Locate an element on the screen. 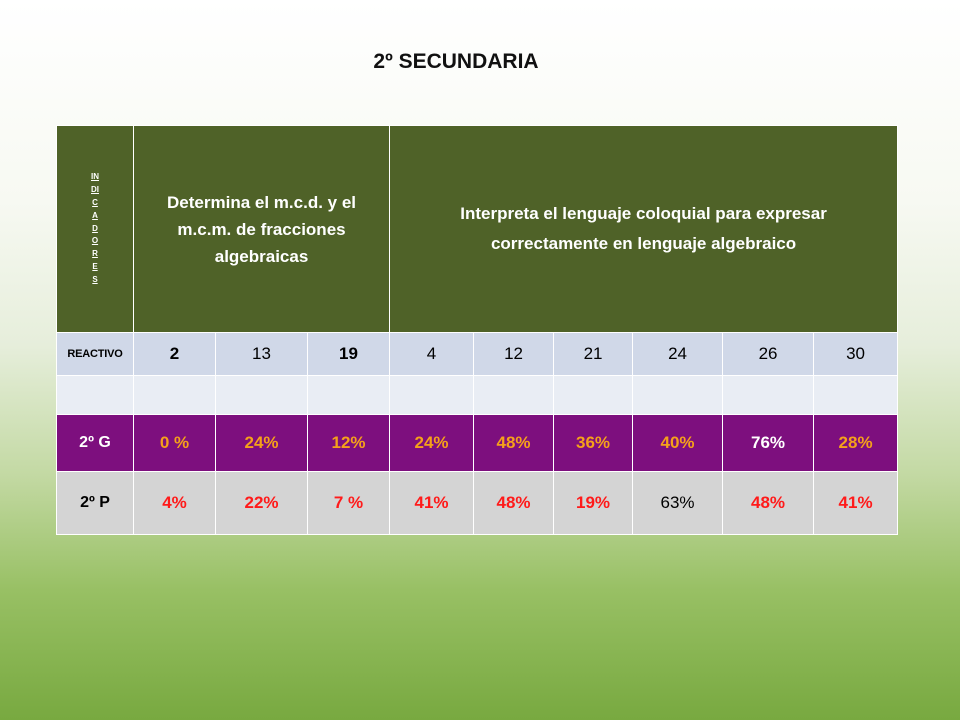 Image resolution: width=960 pixels, height=720 pixels. result-cell: 40% is located at coordinates (678, 443).